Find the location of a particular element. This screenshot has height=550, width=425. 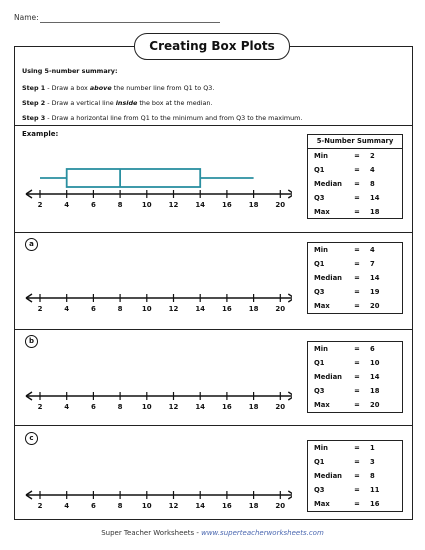

problem-c-summary-box: Min = 1 Q1 = 3 Median = 8 Q3 = 11 Max = 16 is located at coordinates (355, 476).